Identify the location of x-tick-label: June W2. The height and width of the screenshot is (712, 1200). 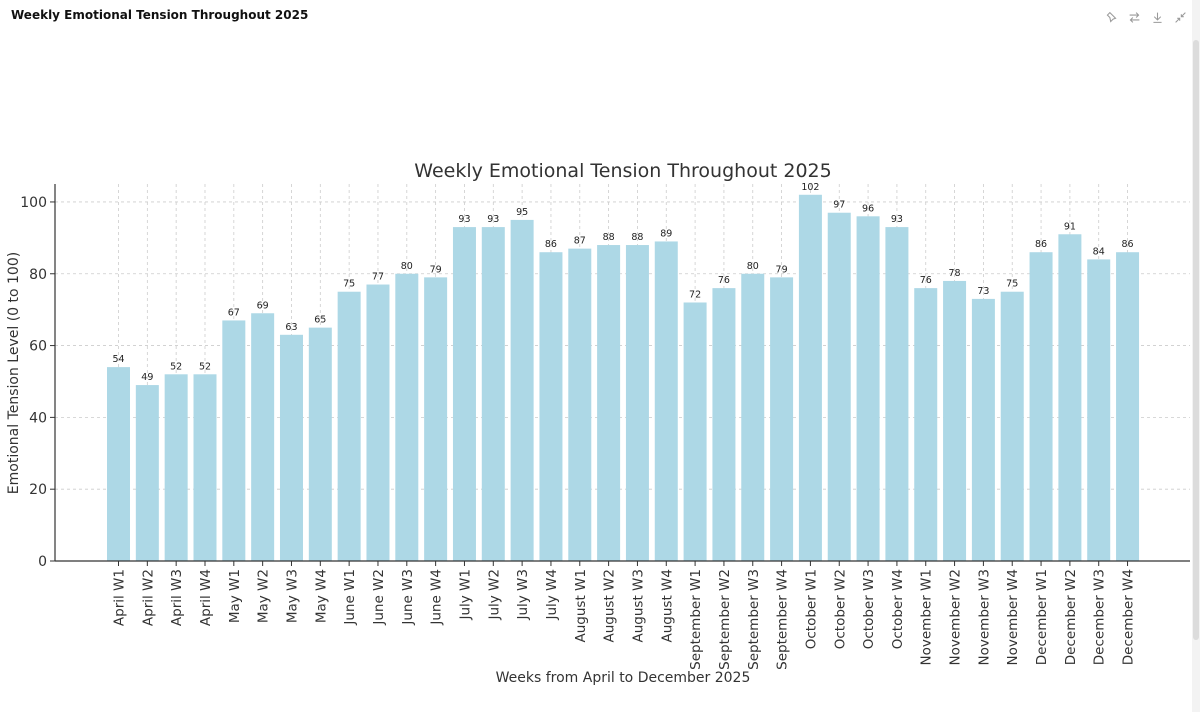
(379, 597).